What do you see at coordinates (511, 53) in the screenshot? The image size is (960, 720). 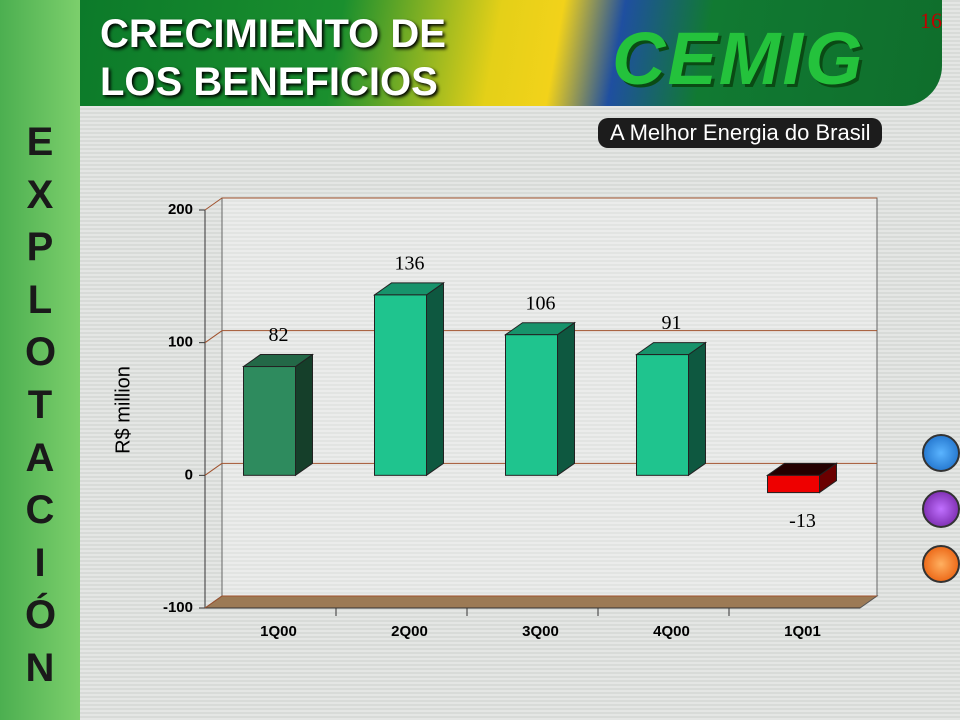 I see `banner` at bounding box center [511, 53].